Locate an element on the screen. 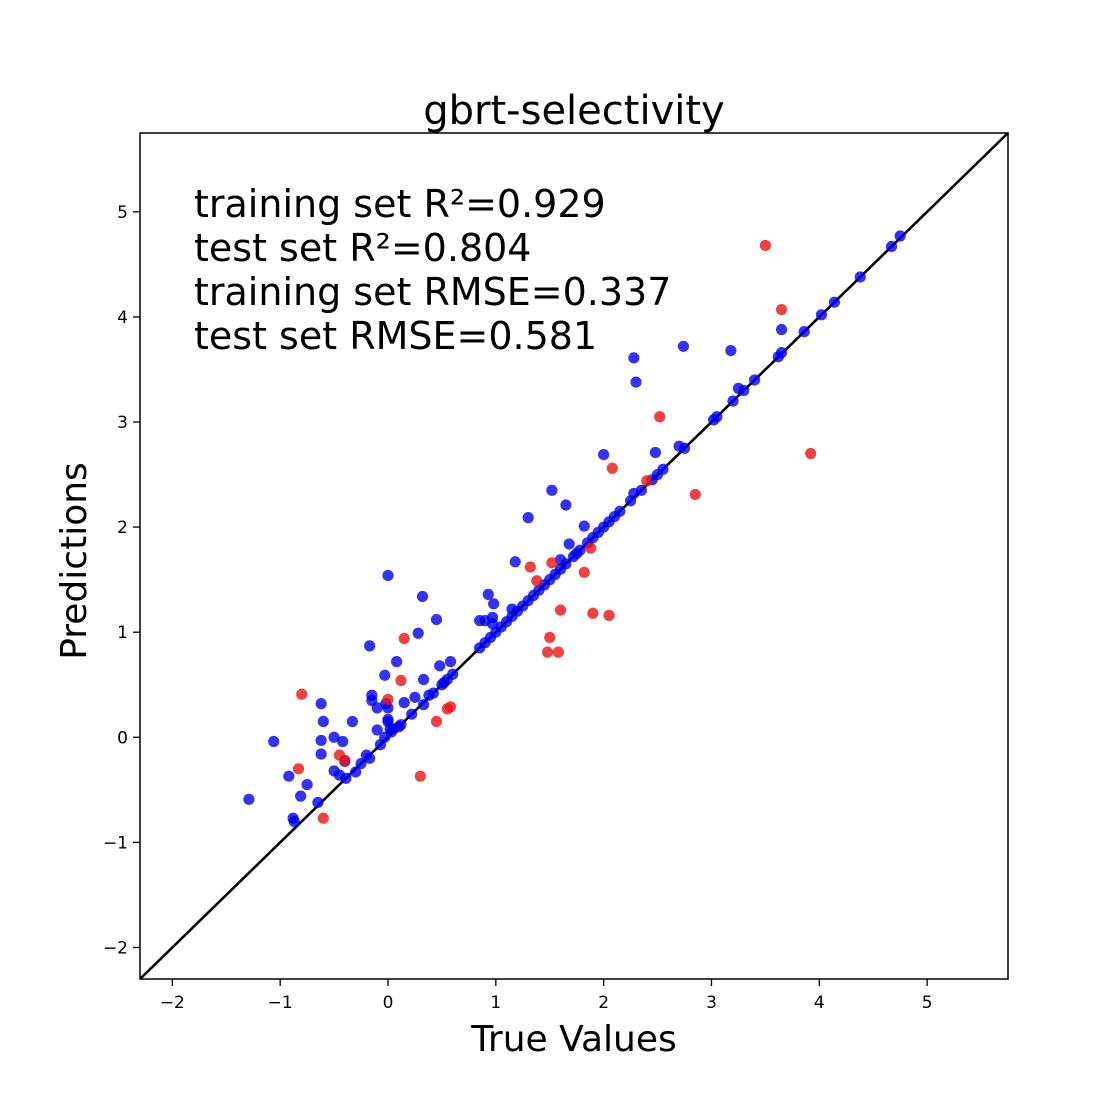 Image resolution: width=1120 pixels, height=1120 pixels. y-axis-label: Predictions is located at coordinates (74, 561).